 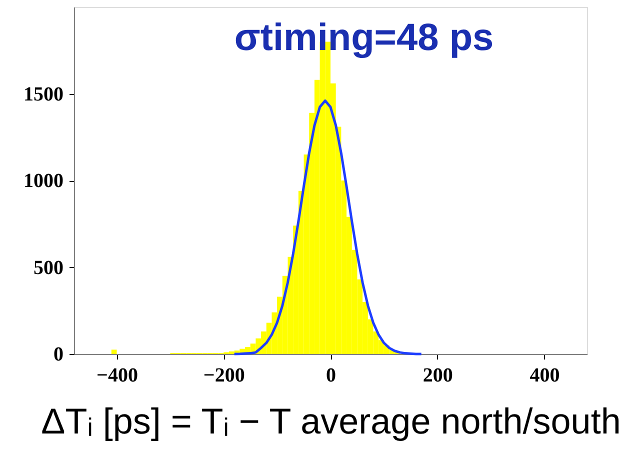 What do you see at coordinates (44, 181) in the screenshot?
I see `y-tick-label: 1000` at bounding box center [44, 181].